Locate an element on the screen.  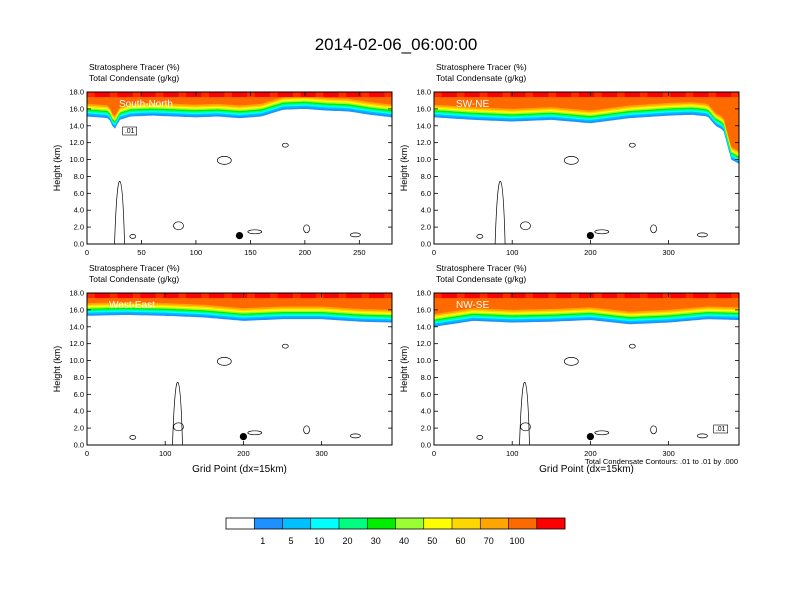
x-tick-label: 150 is located at coordinates (250, 252).